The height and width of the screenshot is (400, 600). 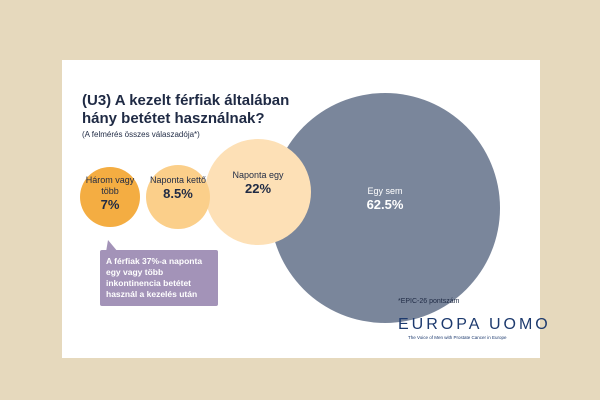 I want to click on bubble-label: Egy sem 62.5%, so click(x=385, y=199).